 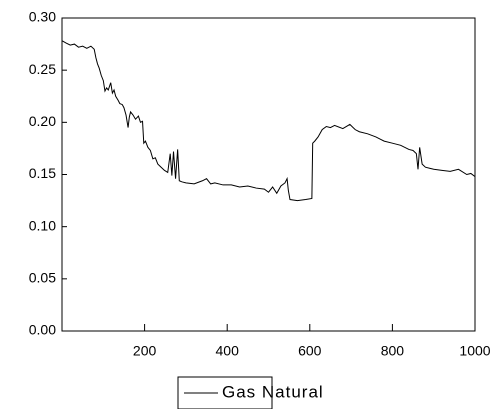 I want to click on x-tick-label: 400, so click(x=228, y=351).